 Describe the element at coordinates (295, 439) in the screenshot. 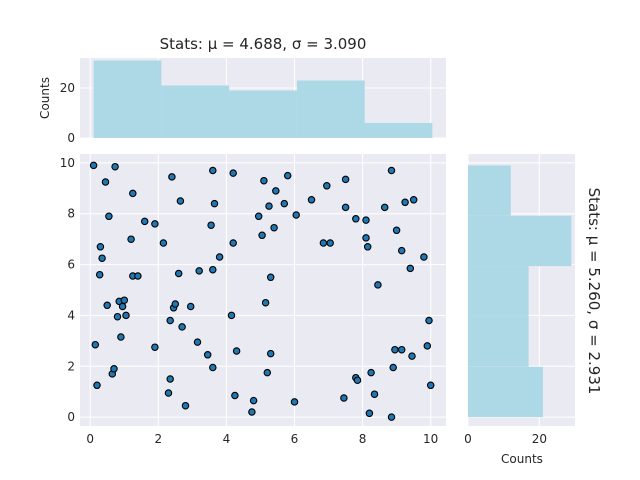

I see `x-tick-label: 6` at that location.